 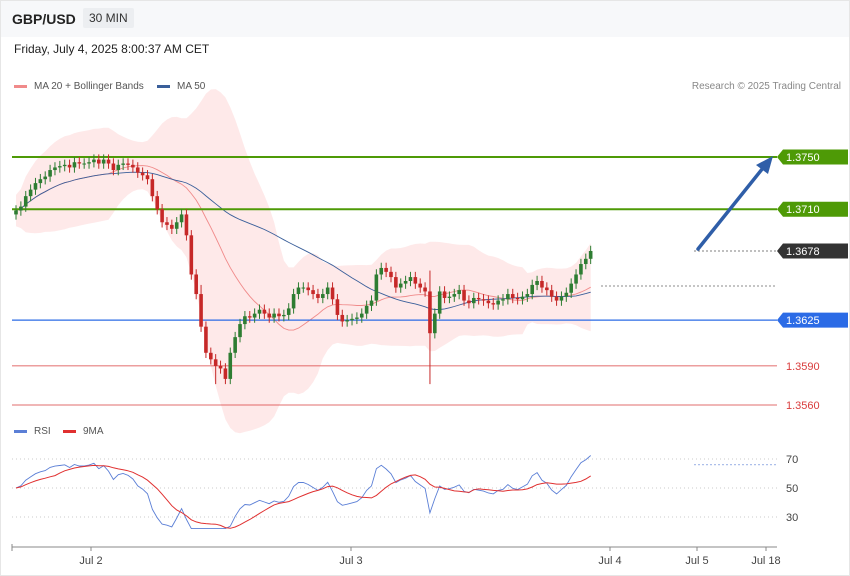 I want to click on x-tick-label: Jul 18, so click(x=765, y=561).